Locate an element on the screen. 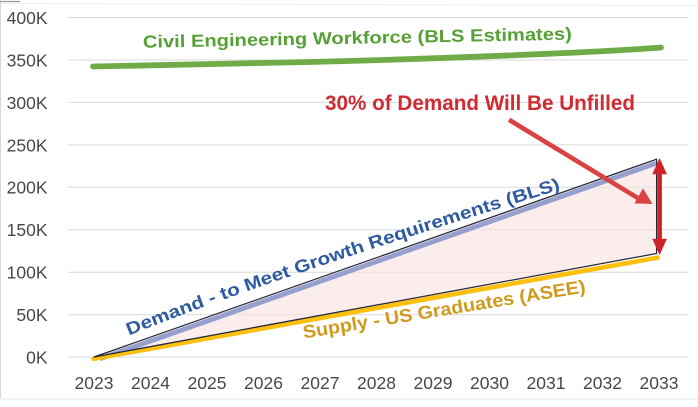 The width and height of the screenshot is (698, 407). svg-text: 2024 is located at coordinates (150, 383).